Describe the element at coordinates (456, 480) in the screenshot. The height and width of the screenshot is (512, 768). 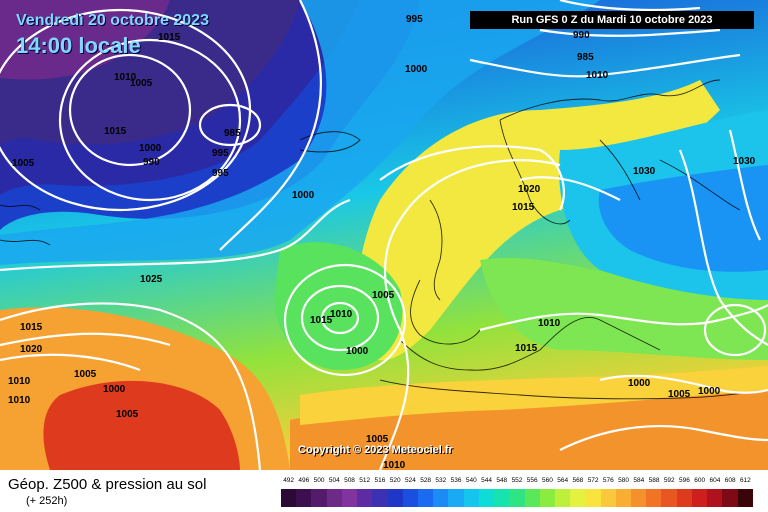
I see `legend-tick: 536` at that location.